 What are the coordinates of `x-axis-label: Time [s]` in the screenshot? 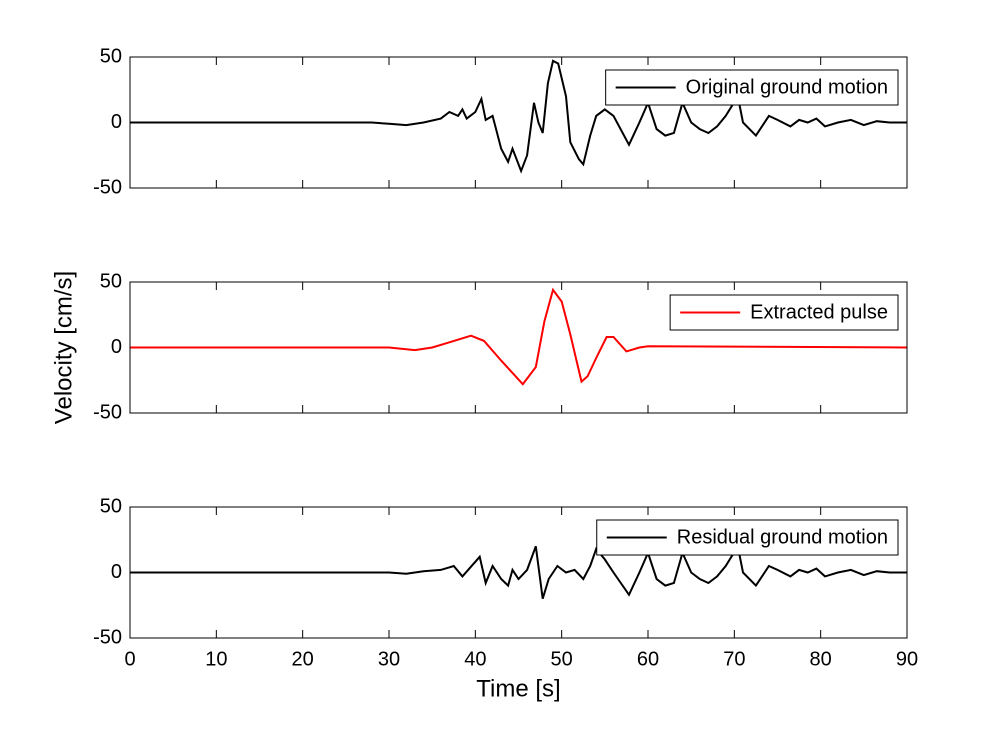 It's located at (518, 688).